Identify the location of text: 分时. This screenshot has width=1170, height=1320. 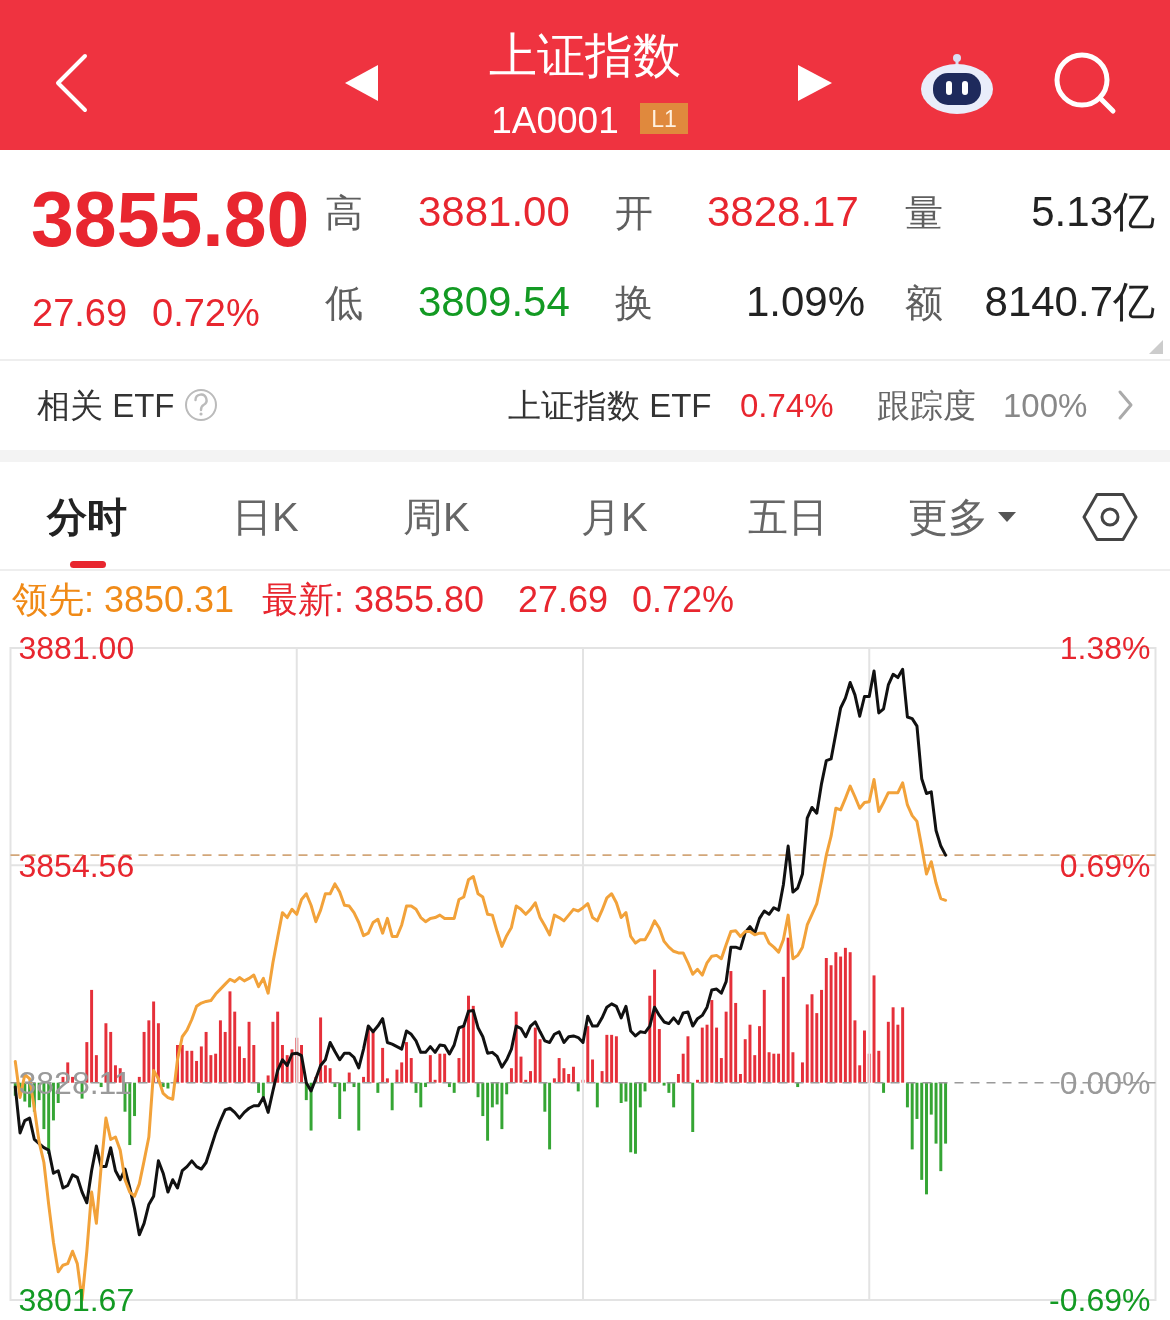
(86, 517).